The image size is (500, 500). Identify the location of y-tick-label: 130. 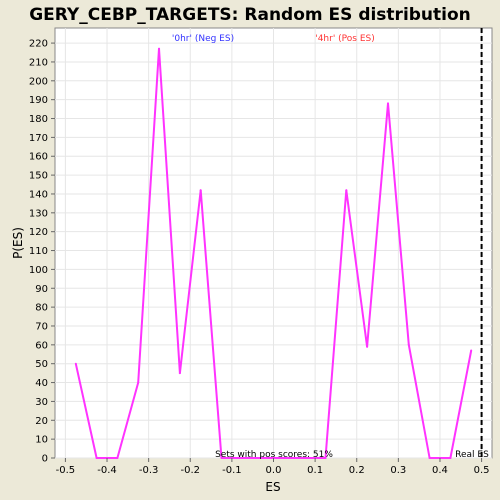
(38, 213).